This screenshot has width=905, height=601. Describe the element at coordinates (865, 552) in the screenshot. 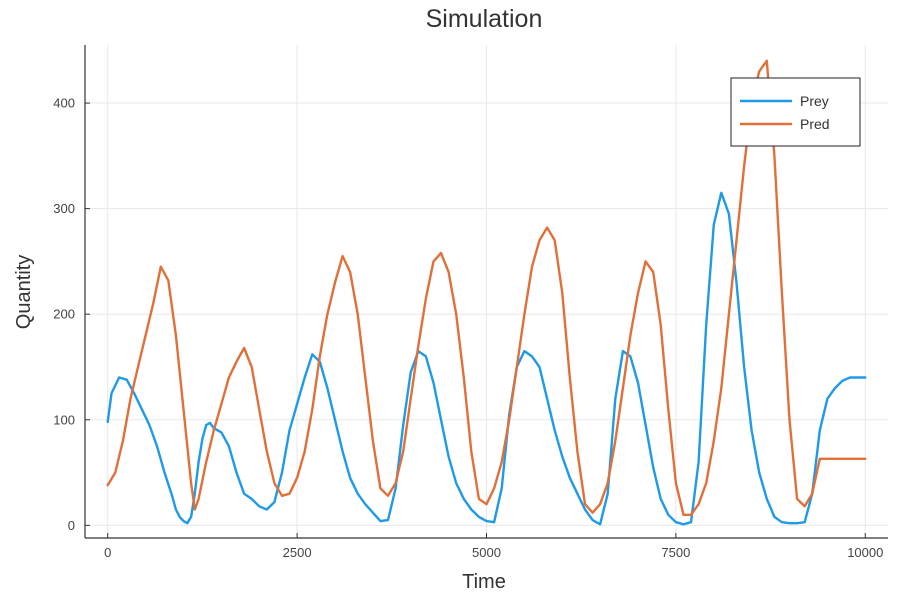

I see `x-tick-label: 10000` at that location.